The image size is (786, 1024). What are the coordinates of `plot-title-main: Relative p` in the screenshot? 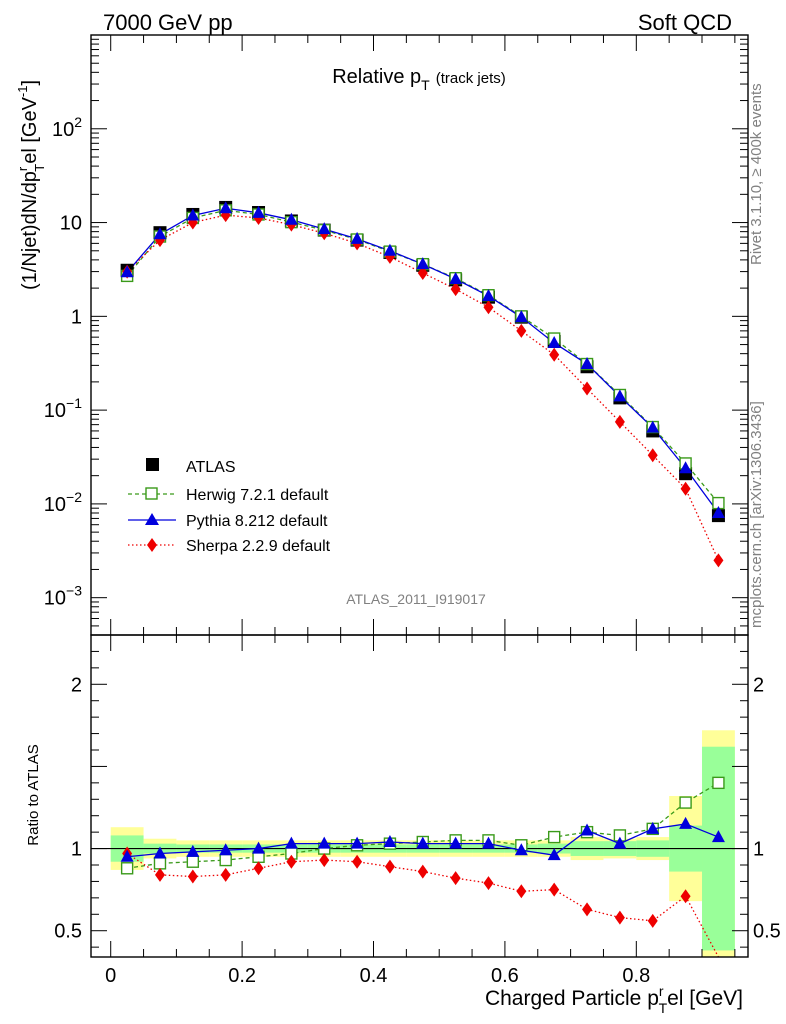 It's located at (376, 77).